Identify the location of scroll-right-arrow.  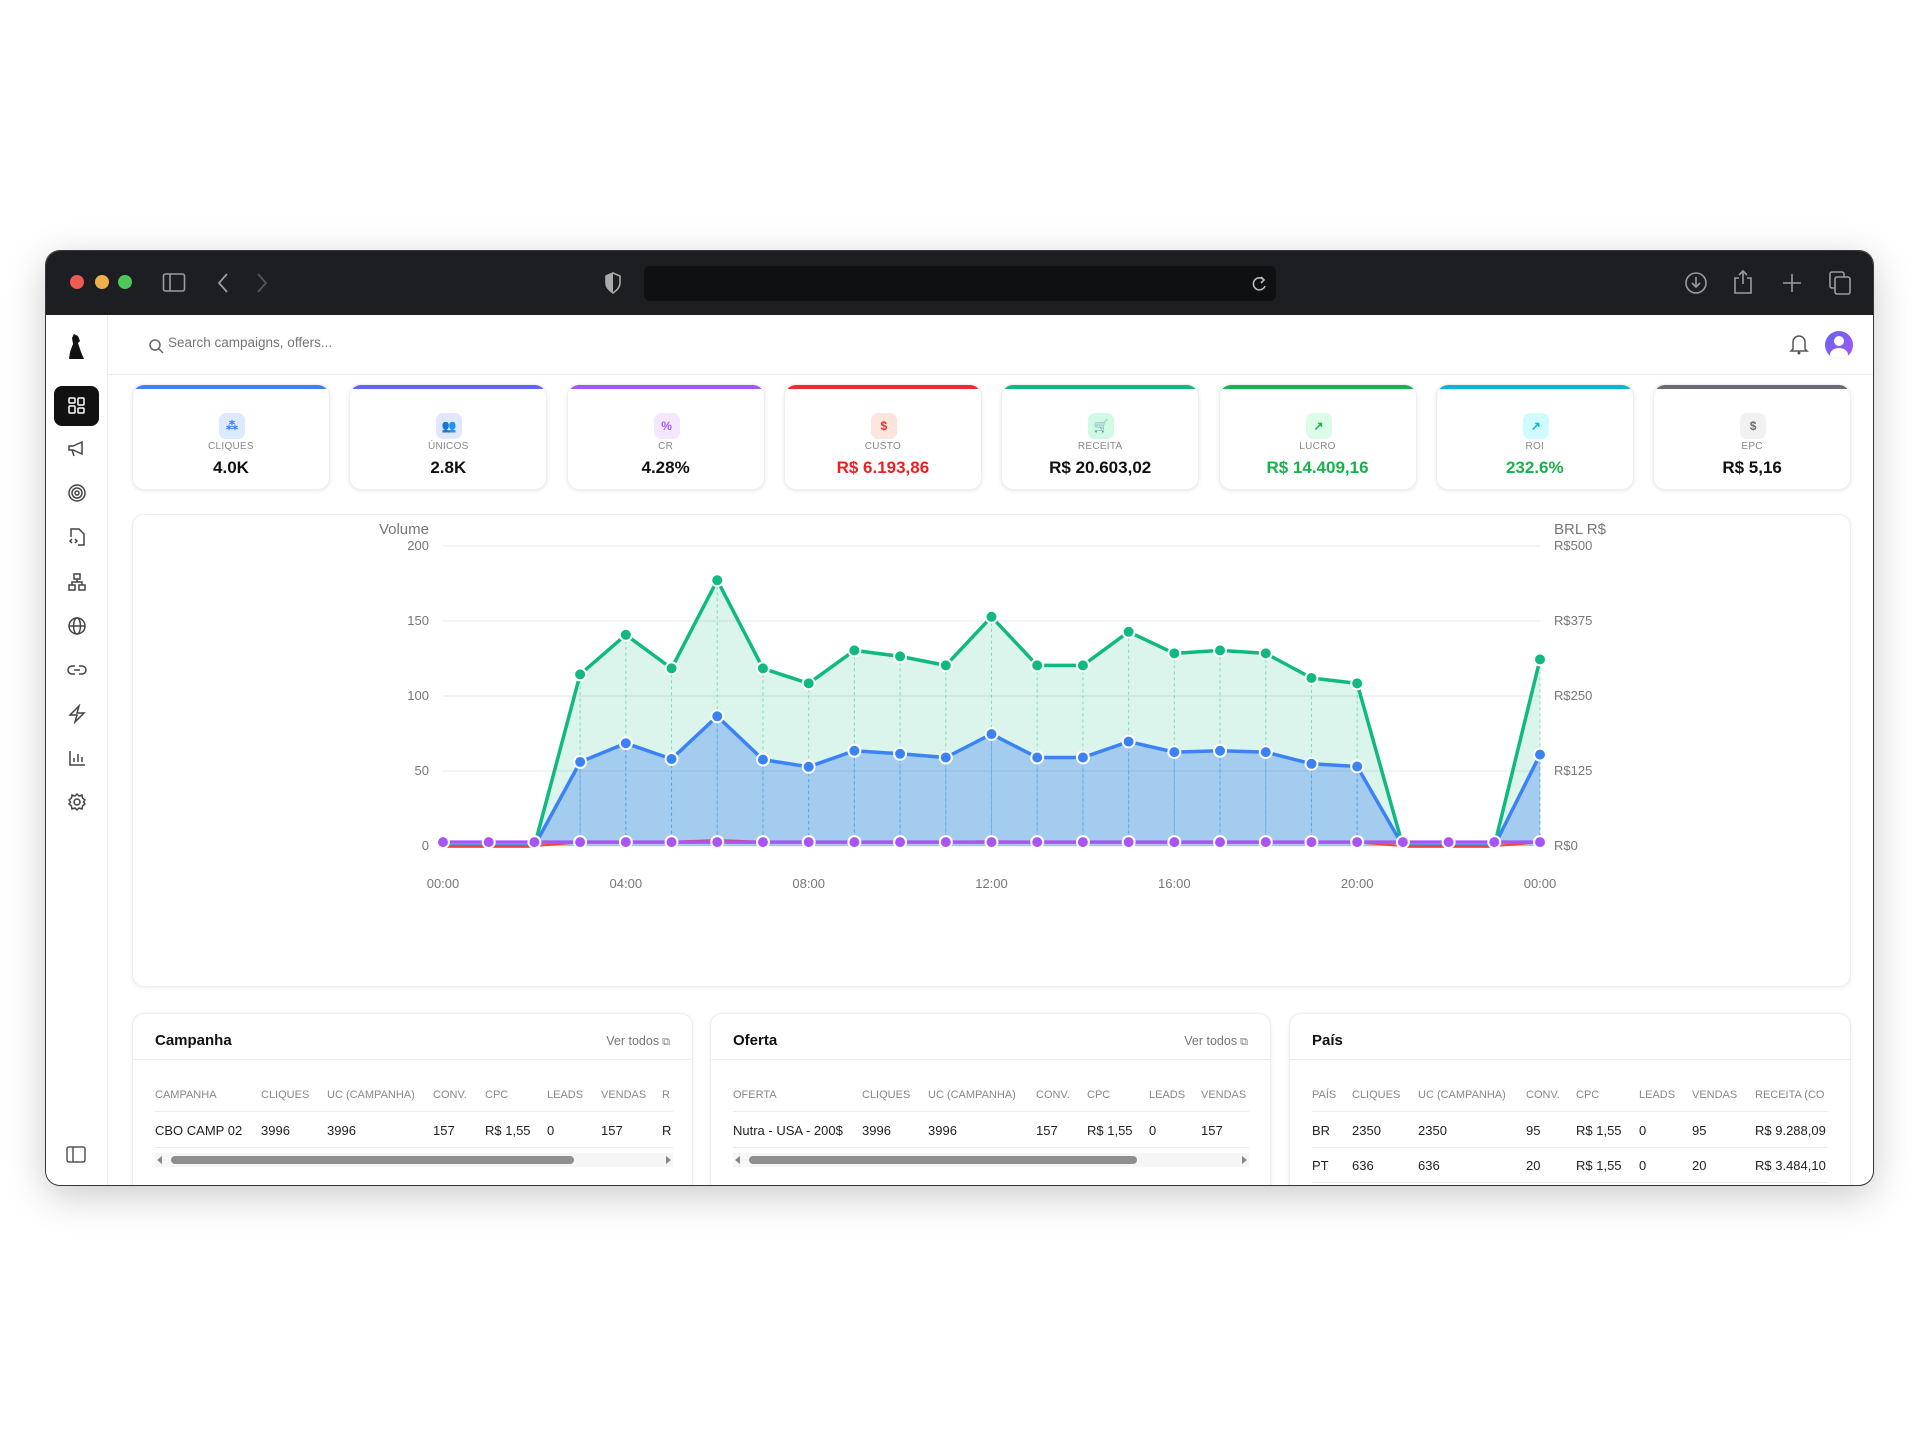
(1244, 1160).